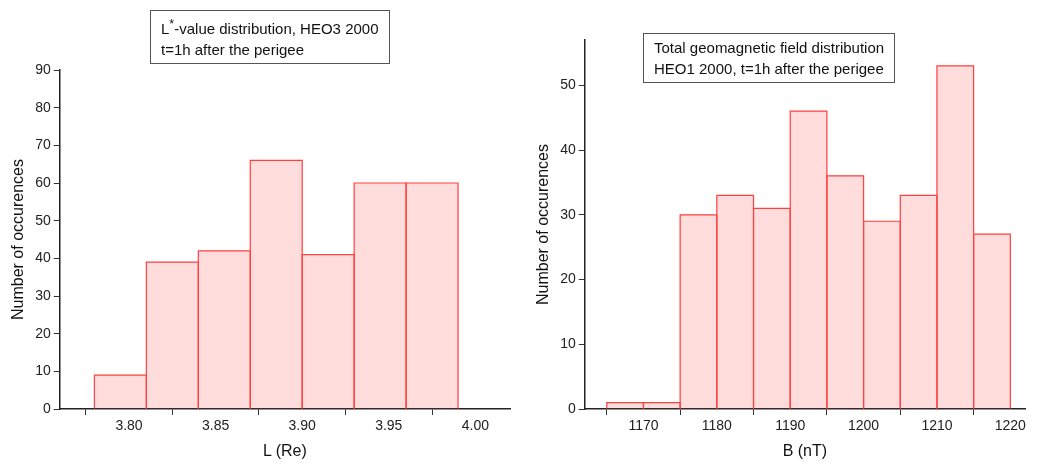 The width and height of the screenshot is (1050, 470). Describe the element at coordinates (43, 106) in the screenshot. I see `y-tick-label: 80` at that location.